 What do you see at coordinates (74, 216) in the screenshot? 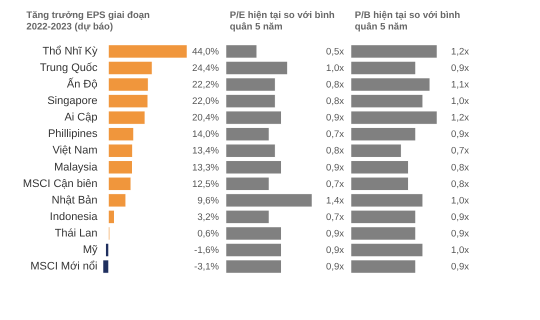
I see `y-tick-label: Indonesia` at bounding box center [74, 216].